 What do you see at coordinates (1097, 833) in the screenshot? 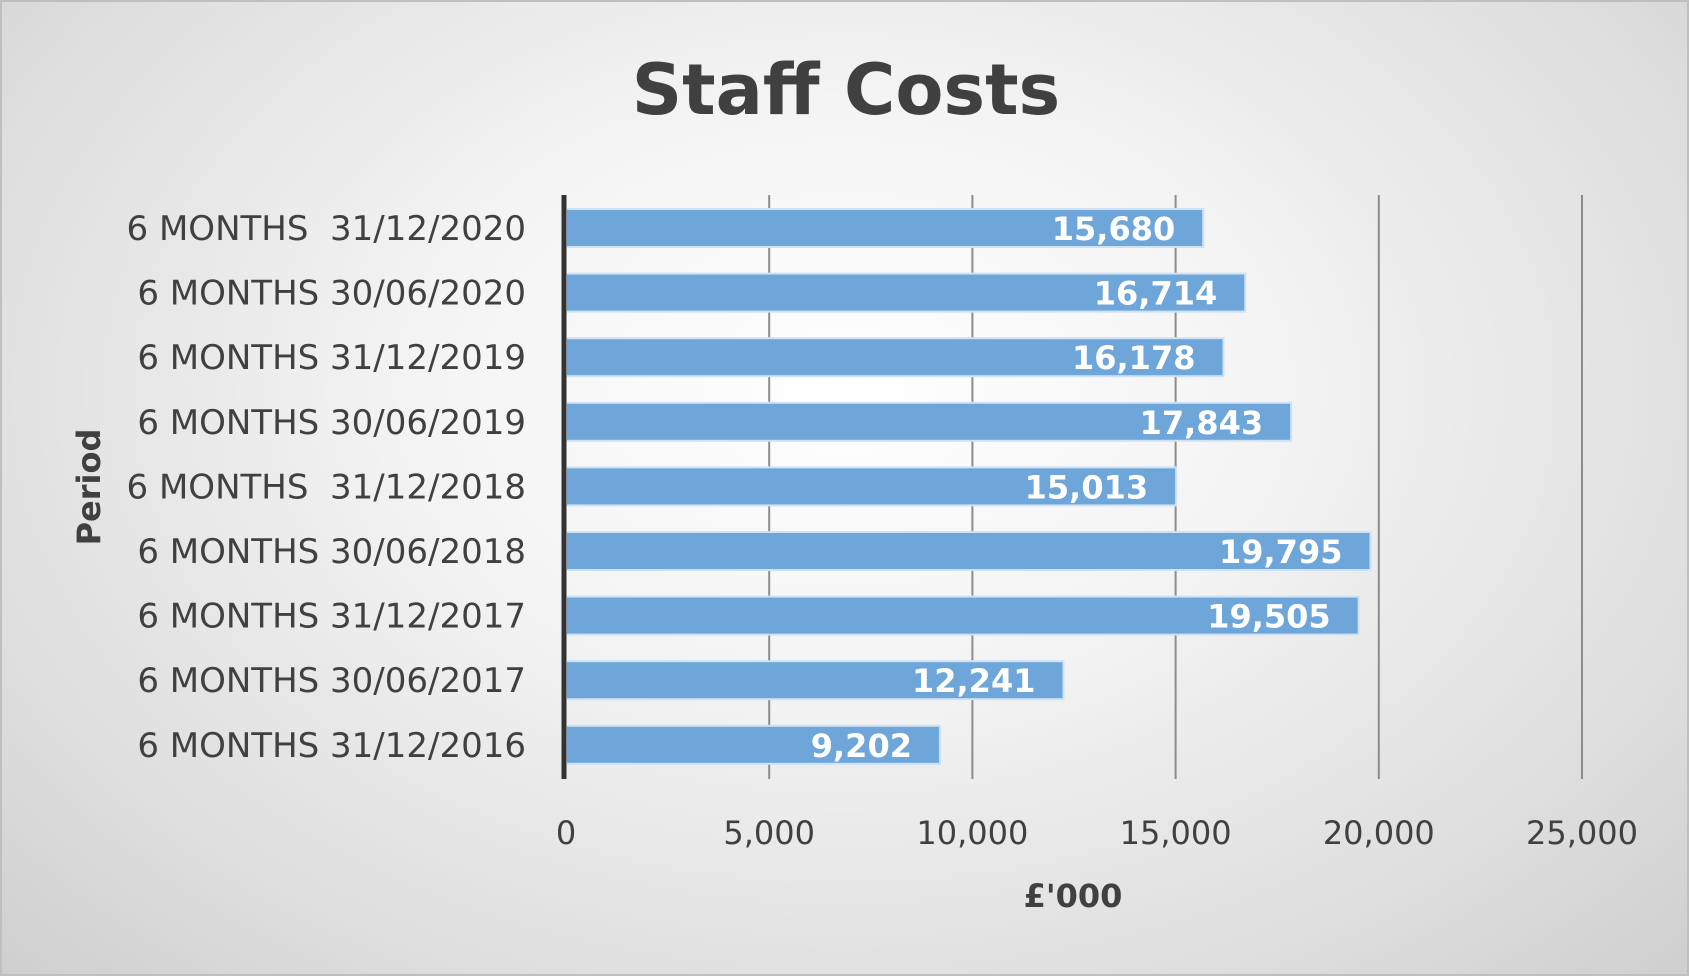
I see `x-tick-labels: 0 5,000 10,000 15,000 20,000 25,000` at bounding box center [1097, 833].